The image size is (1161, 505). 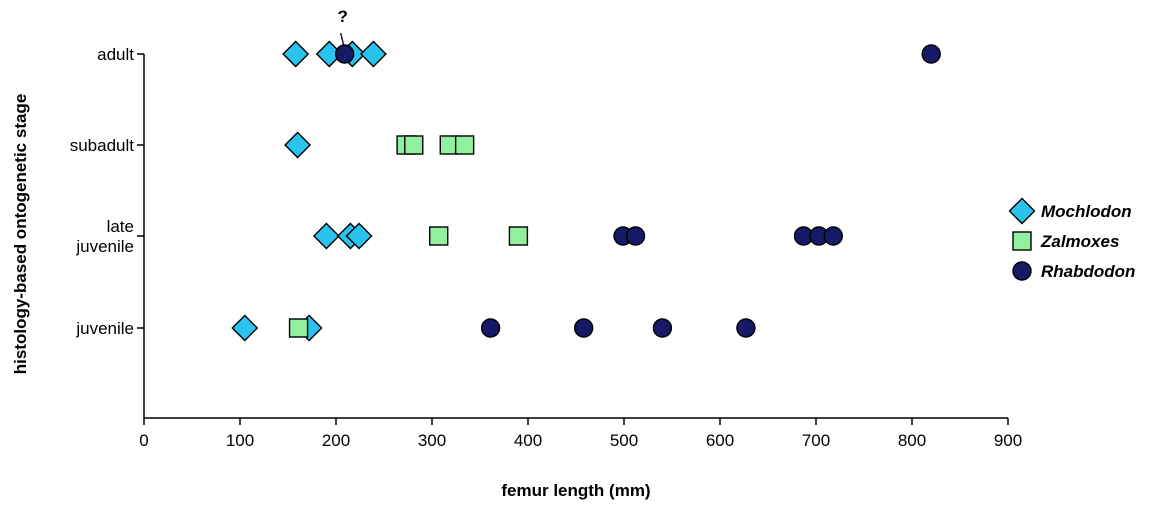 I want to click on x-tick-label: 900, so click(x=1008, y=440).